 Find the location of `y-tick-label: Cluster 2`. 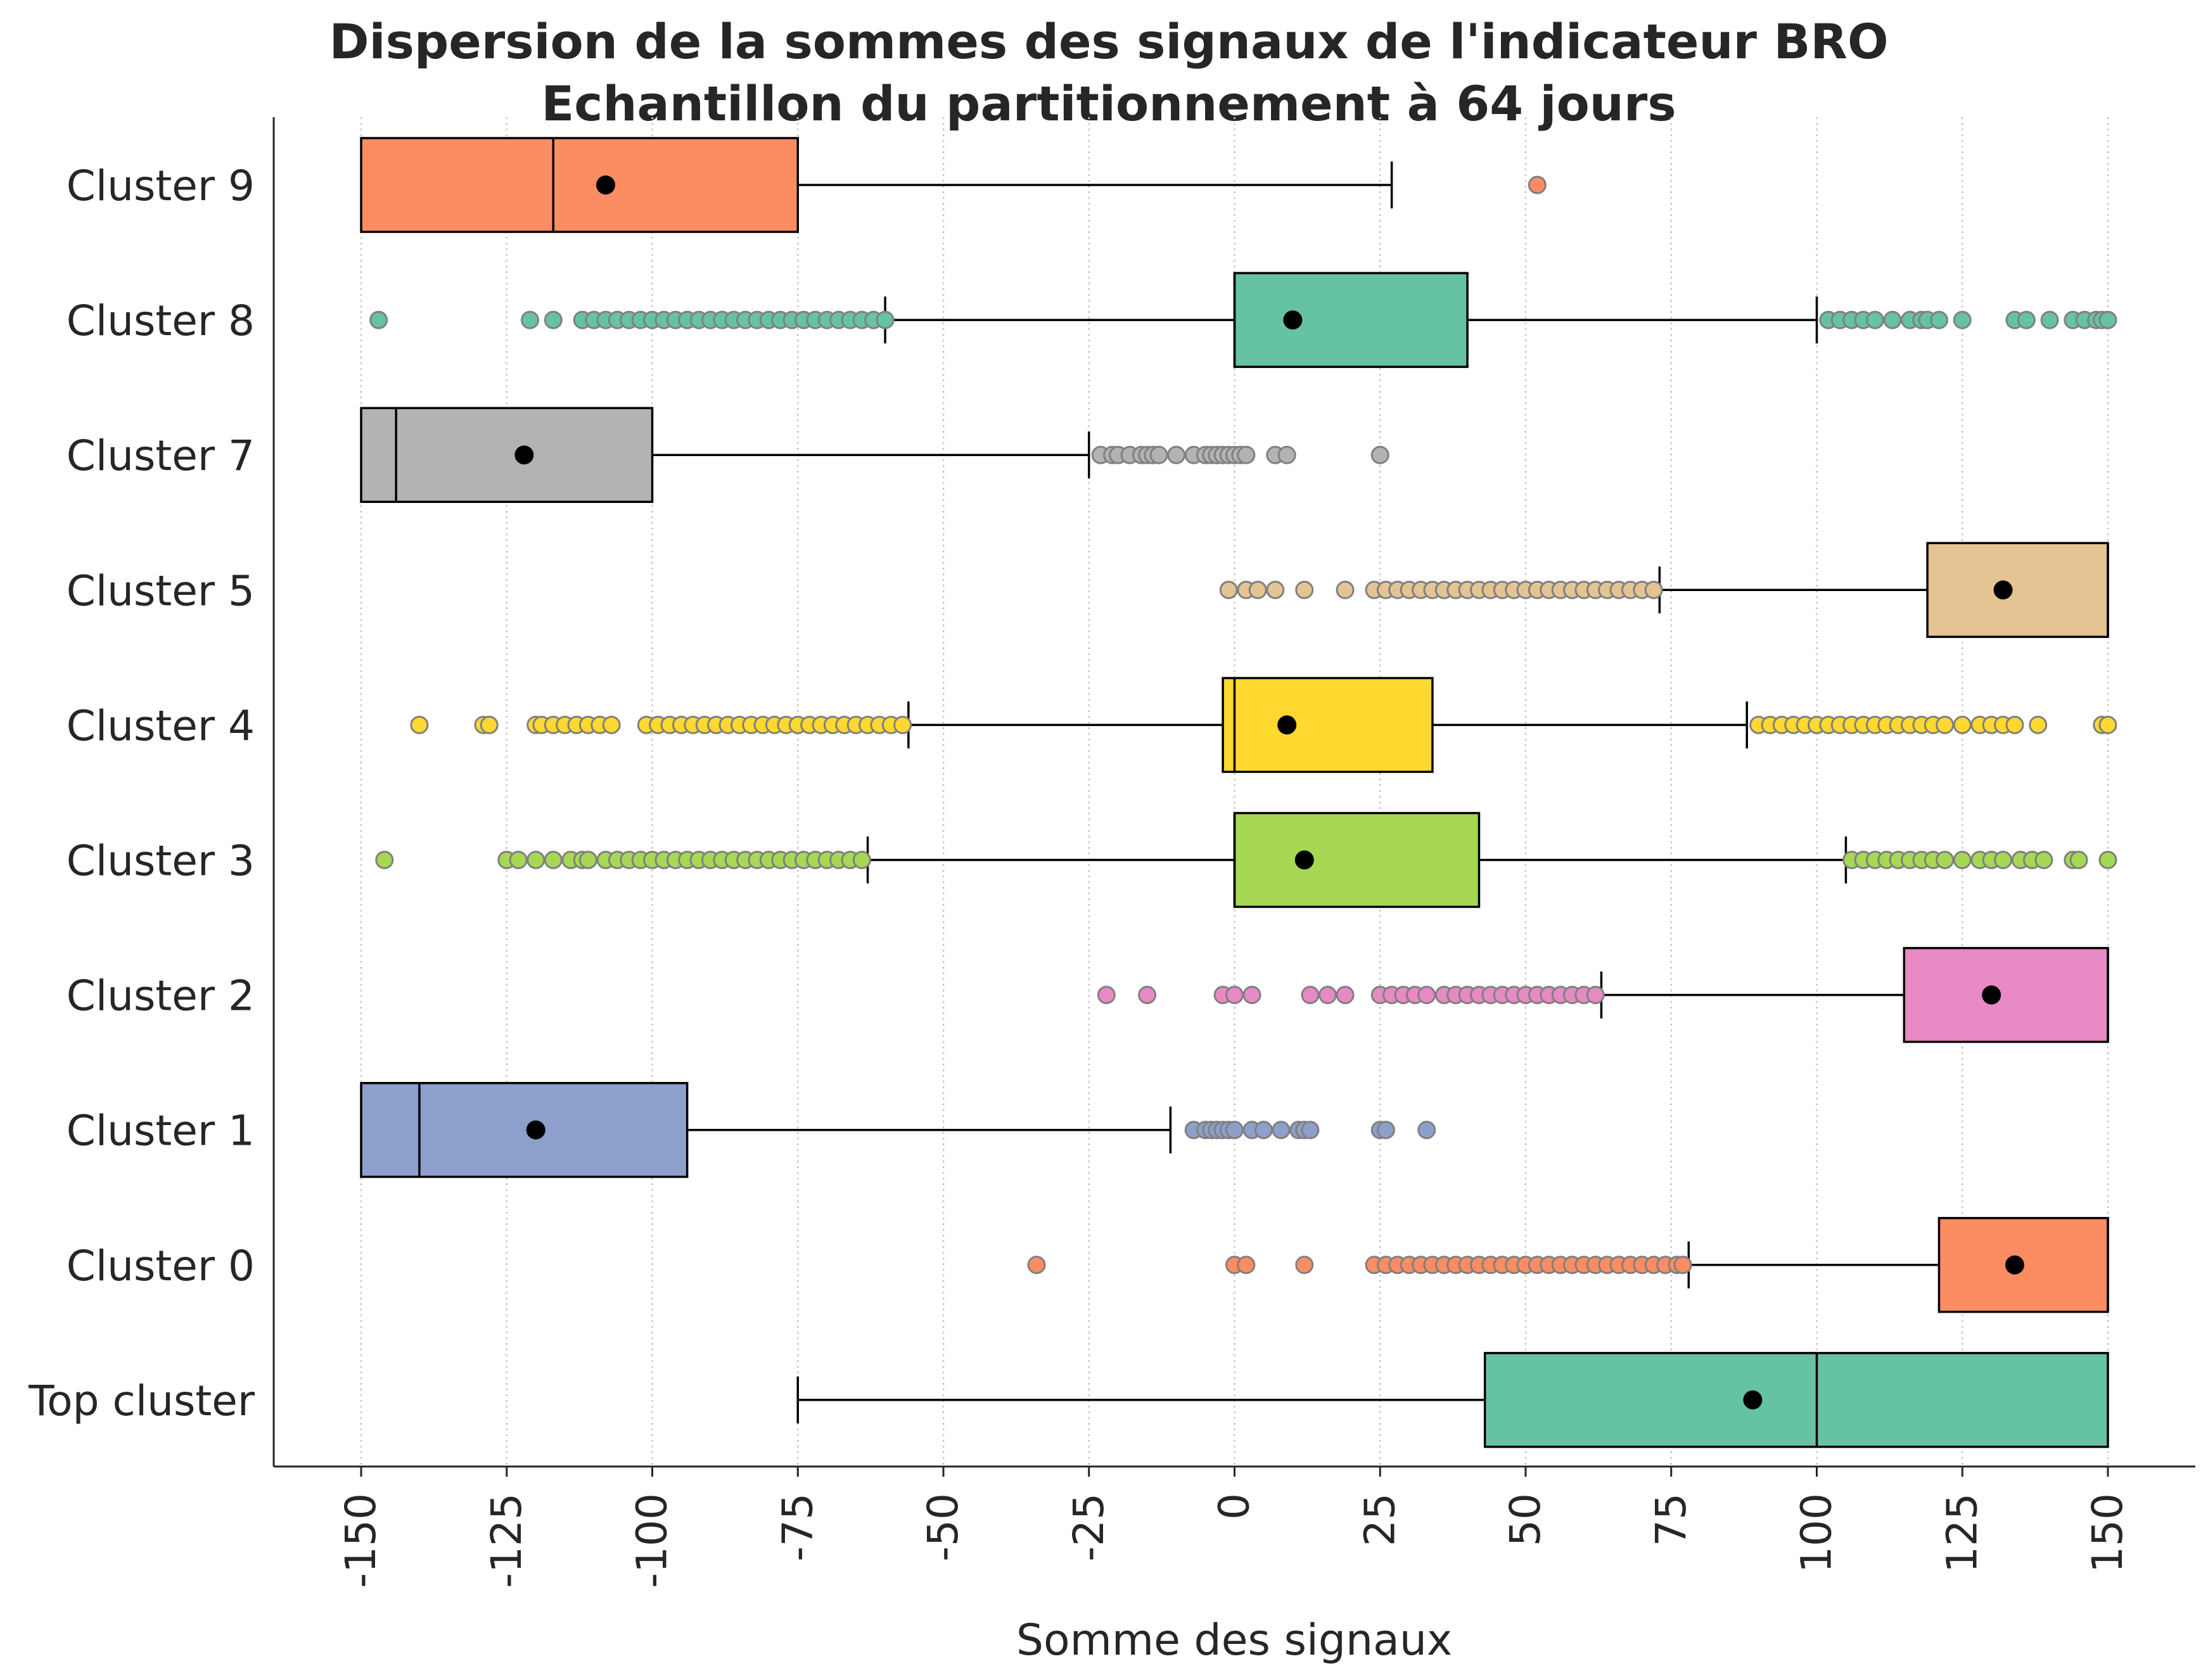

y-tick-label: Cluster 2 is located at coordinates (161, 996).